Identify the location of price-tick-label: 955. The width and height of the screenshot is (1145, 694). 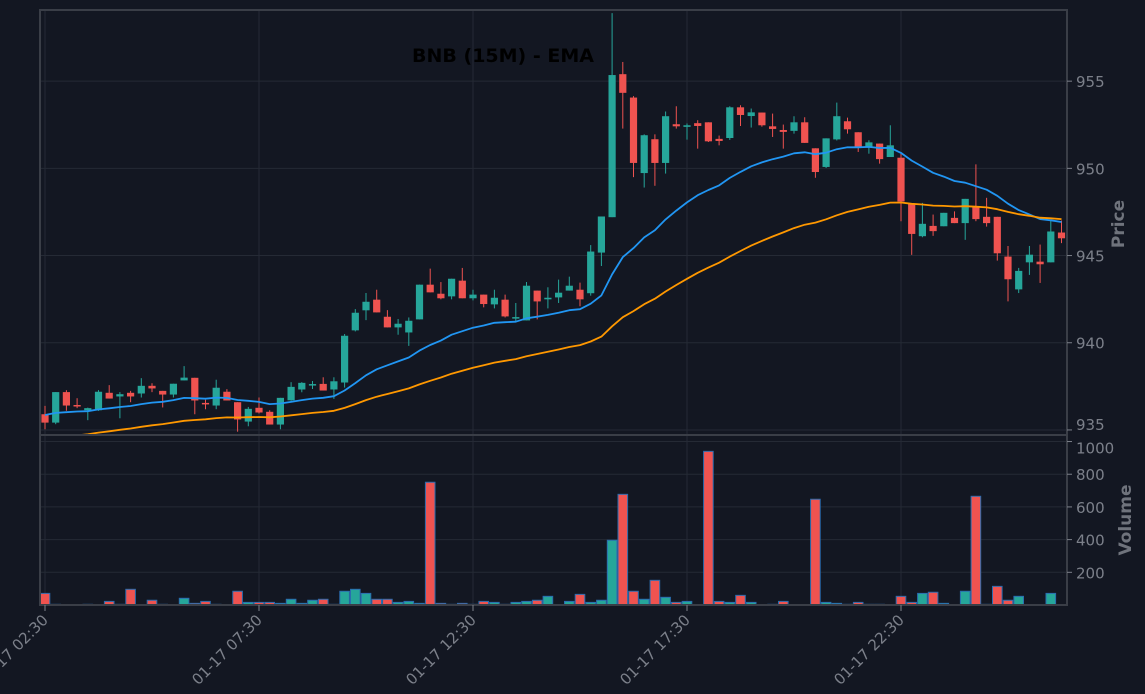
(1090, 82).